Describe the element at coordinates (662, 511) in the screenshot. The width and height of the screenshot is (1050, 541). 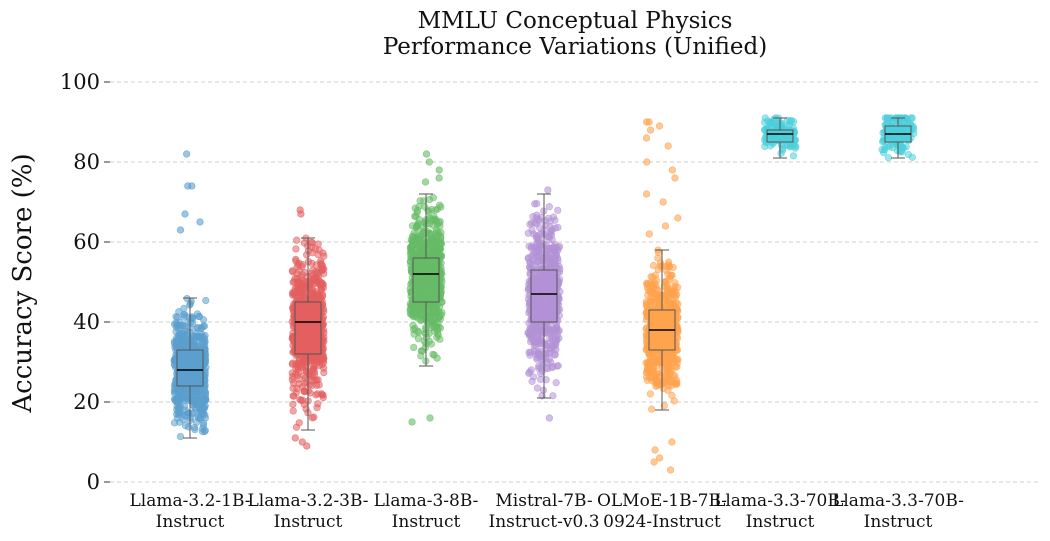
I see `x-tick-label: OLMoE-1B-7B-0924-Instruct` at that location.